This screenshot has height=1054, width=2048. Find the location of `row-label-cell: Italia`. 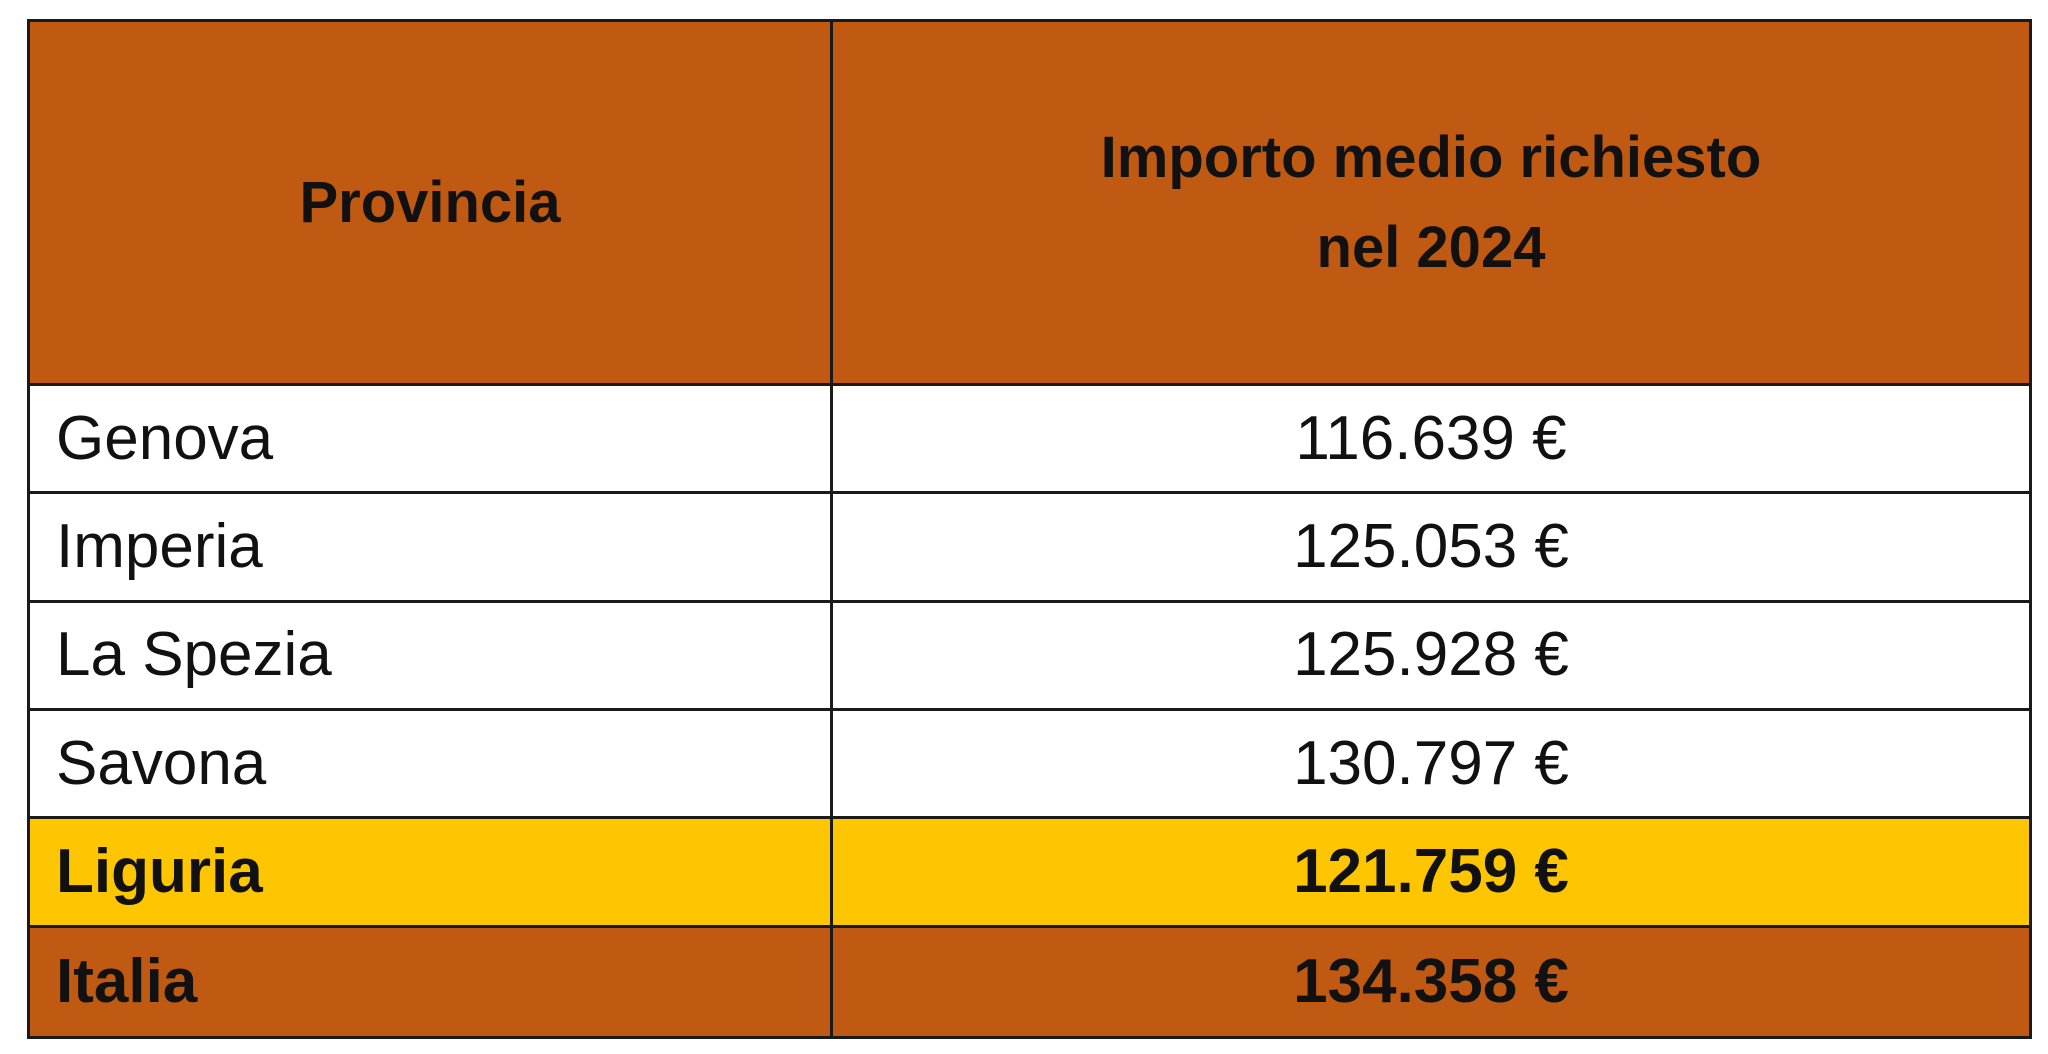

row-label-cell: Italia is located at coordinates (431, 981).